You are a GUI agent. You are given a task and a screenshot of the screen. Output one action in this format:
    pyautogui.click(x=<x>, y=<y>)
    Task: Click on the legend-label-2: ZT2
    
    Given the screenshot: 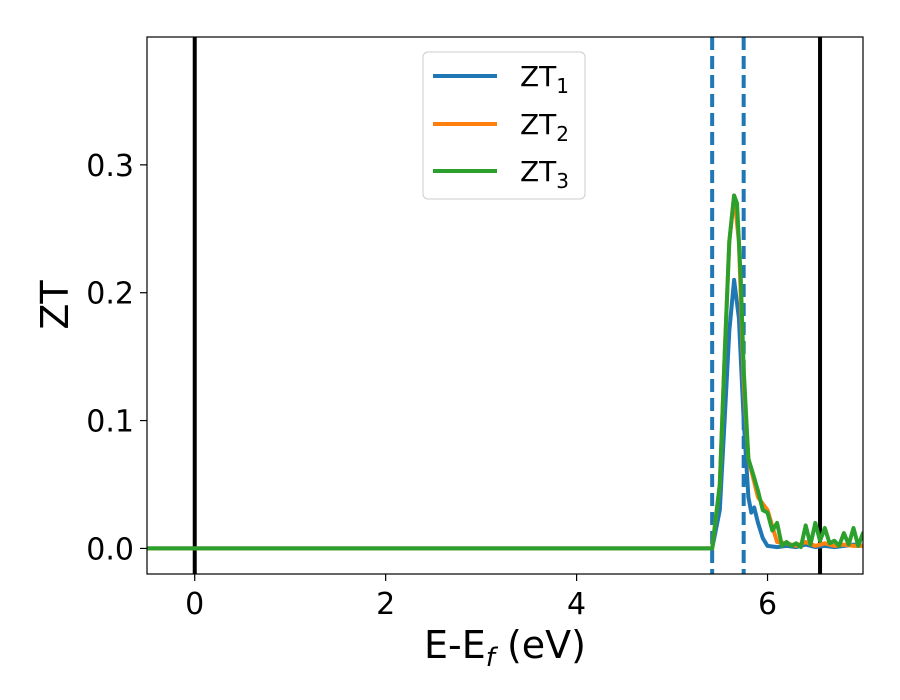 What is the action you would take?
    pyautogui.click(x=544, y=127)
    